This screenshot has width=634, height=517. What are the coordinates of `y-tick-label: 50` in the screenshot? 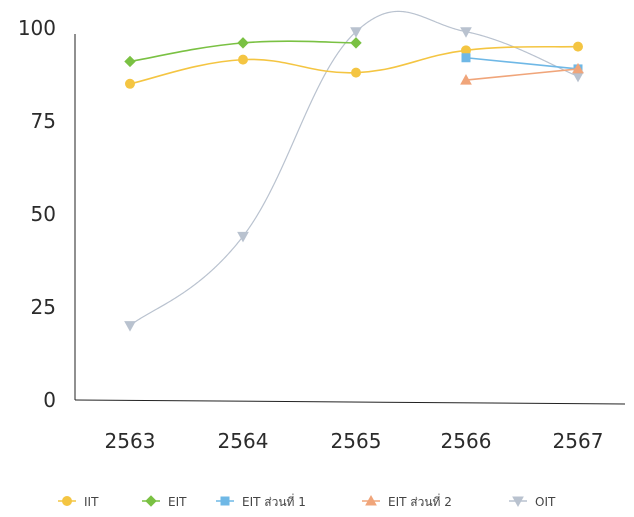 It's located at (43, 214).